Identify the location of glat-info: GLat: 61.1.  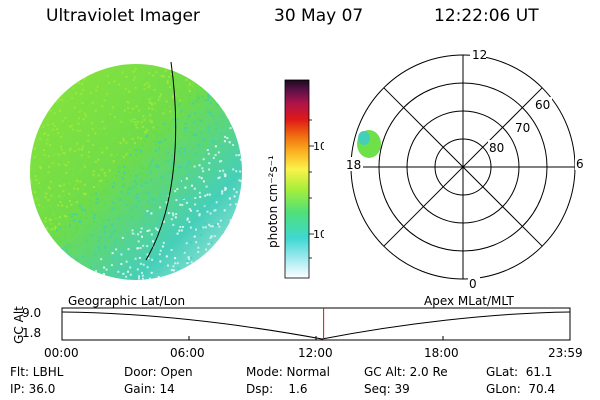
(519, 372).